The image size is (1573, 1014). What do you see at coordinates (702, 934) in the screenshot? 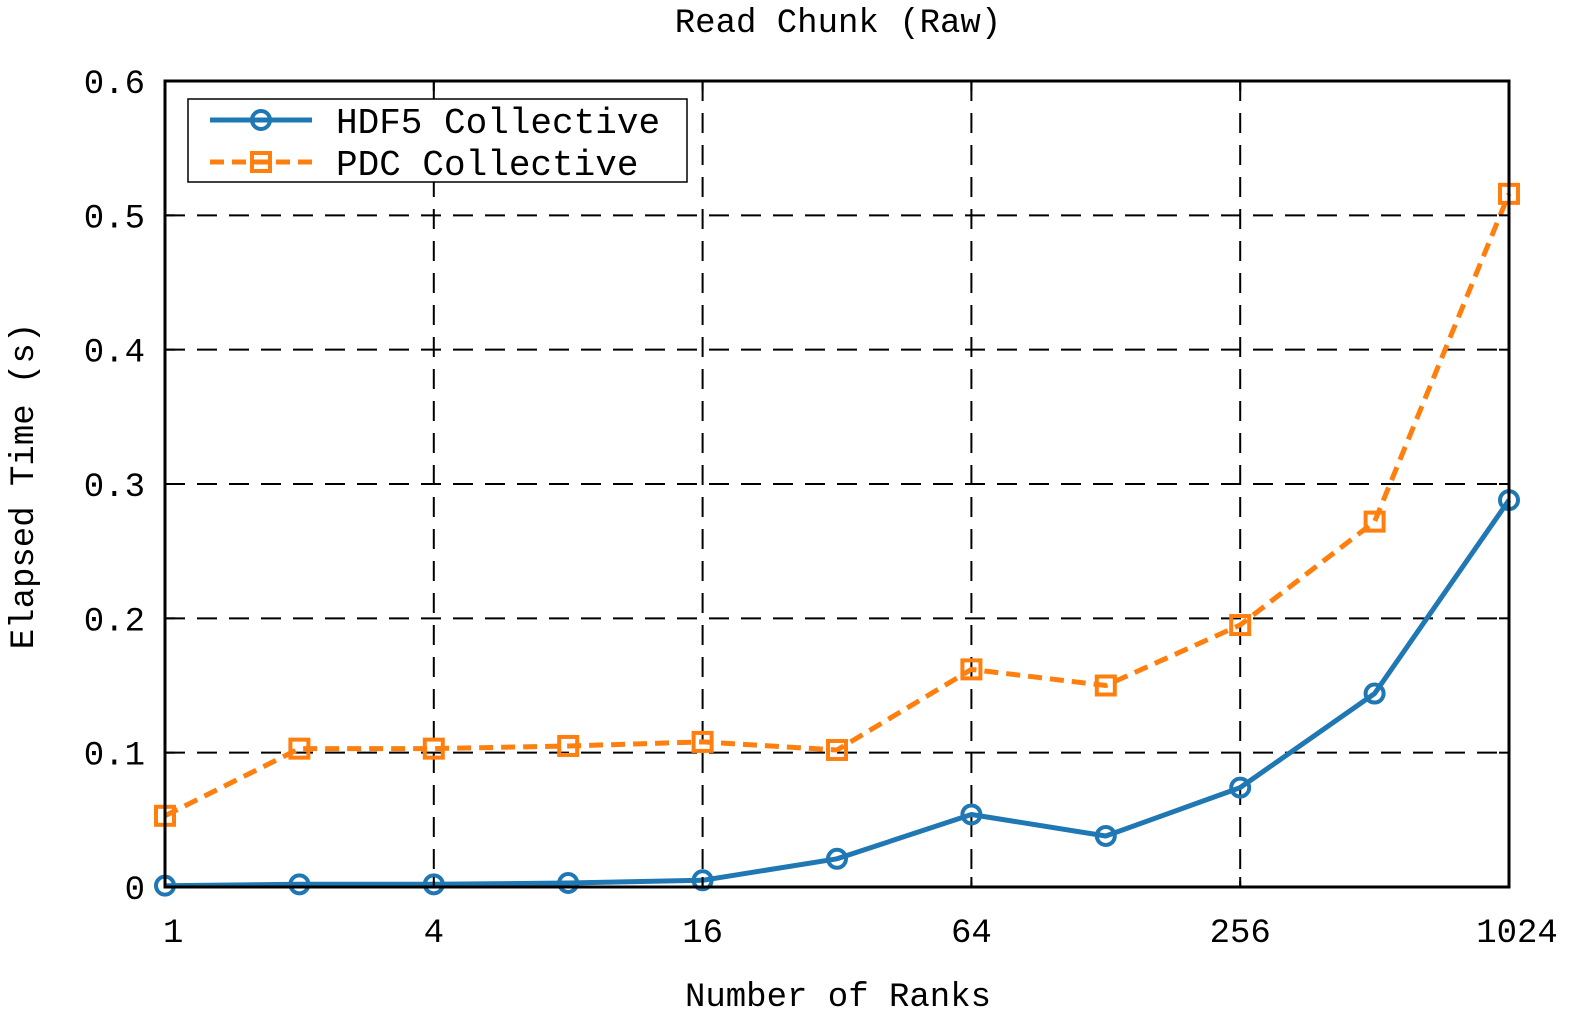
I see `x-tick-label: 16` at bounding box center [702, 934].